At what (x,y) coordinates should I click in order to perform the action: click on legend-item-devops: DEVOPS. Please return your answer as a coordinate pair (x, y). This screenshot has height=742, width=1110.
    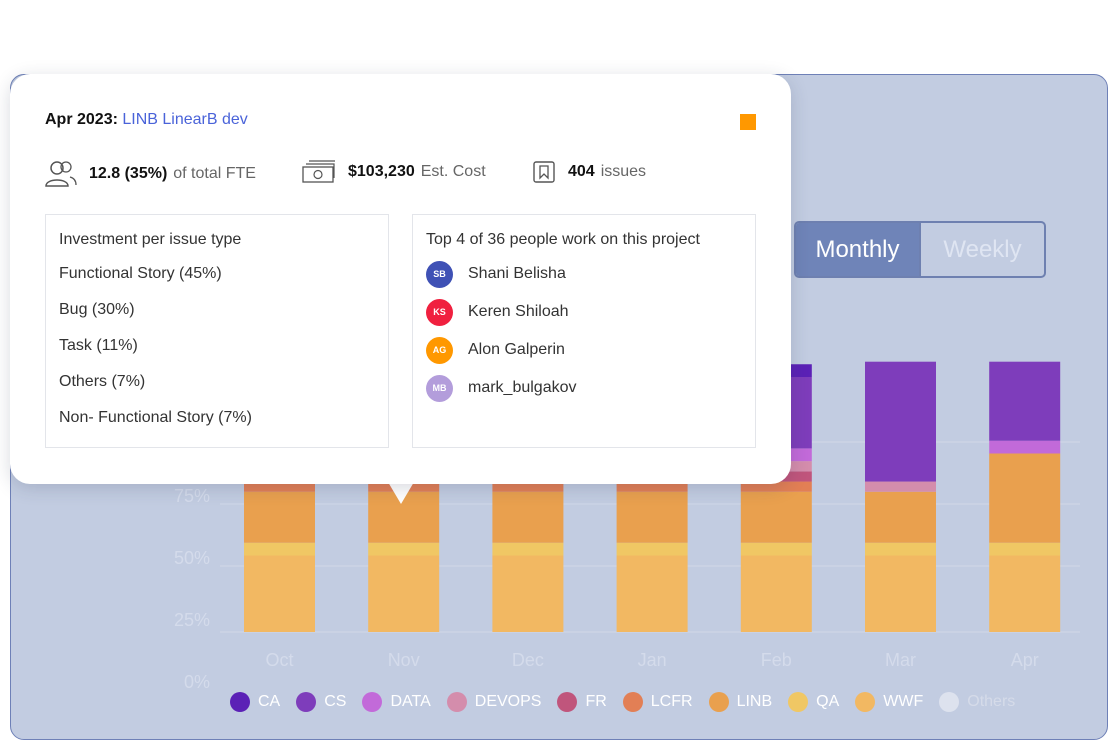
    Looking at the image, I should click on (494, 702).